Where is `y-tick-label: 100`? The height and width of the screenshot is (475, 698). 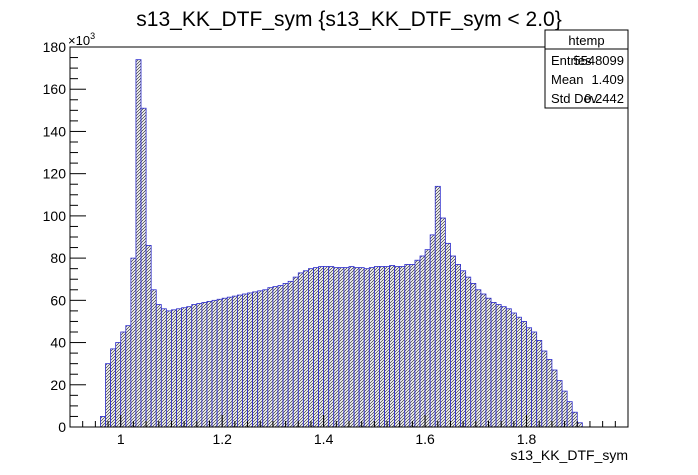 y-tick-label: 100 is located at coordinates (55, 216).